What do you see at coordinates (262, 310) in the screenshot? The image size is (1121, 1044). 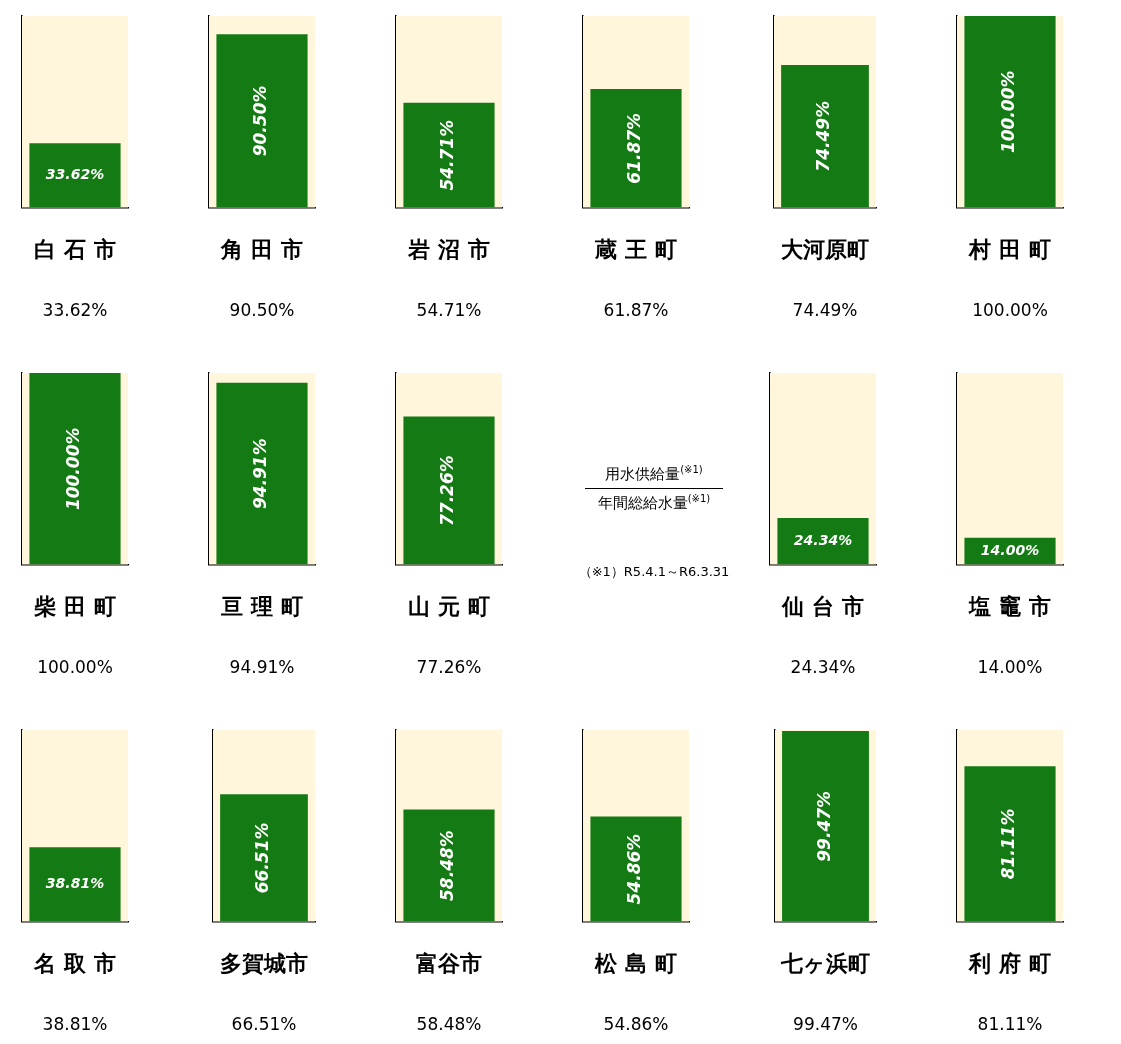 I see `text: 90.50%` at bounding box center [262, 310].